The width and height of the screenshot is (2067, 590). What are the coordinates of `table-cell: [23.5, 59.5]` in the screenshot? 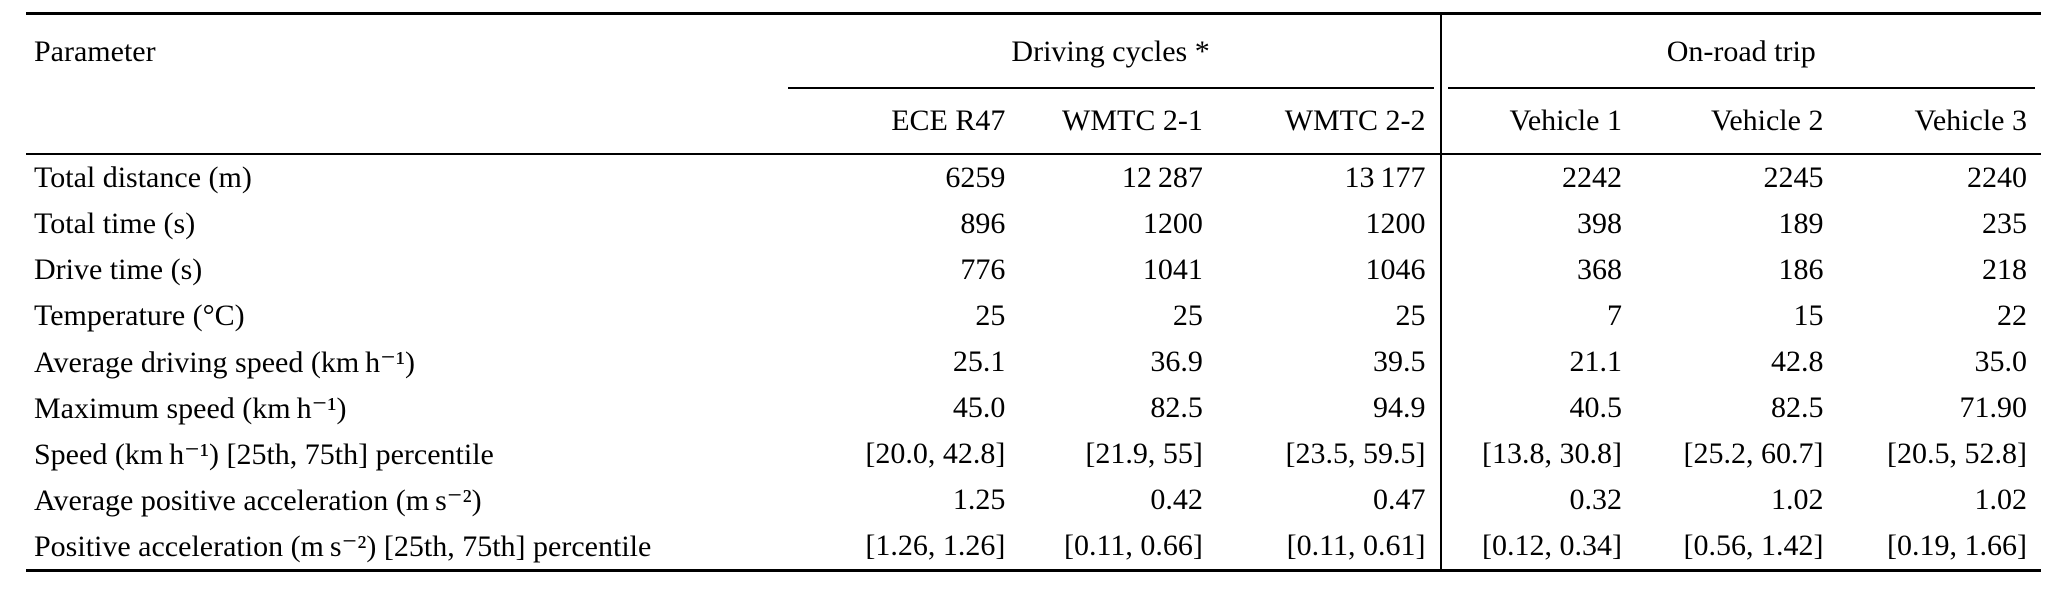 It's located at (1355, 453).